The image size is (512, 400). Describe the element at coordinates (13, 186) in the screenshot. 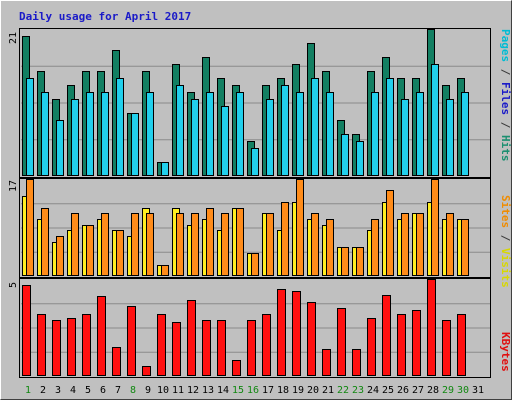

I see `sites-max-label: 17` at that location.